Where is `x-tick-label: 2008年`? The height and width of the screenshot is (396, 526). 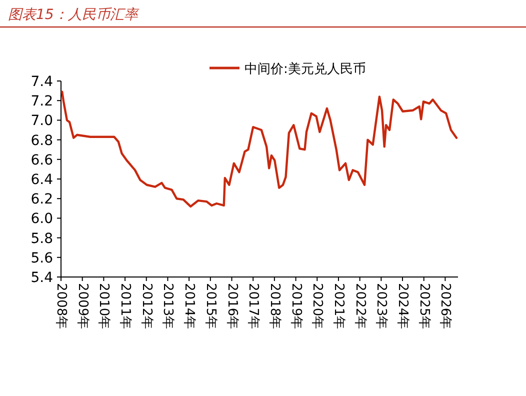
x-tick-label: 2008年 is located at coordinates (61, 306).